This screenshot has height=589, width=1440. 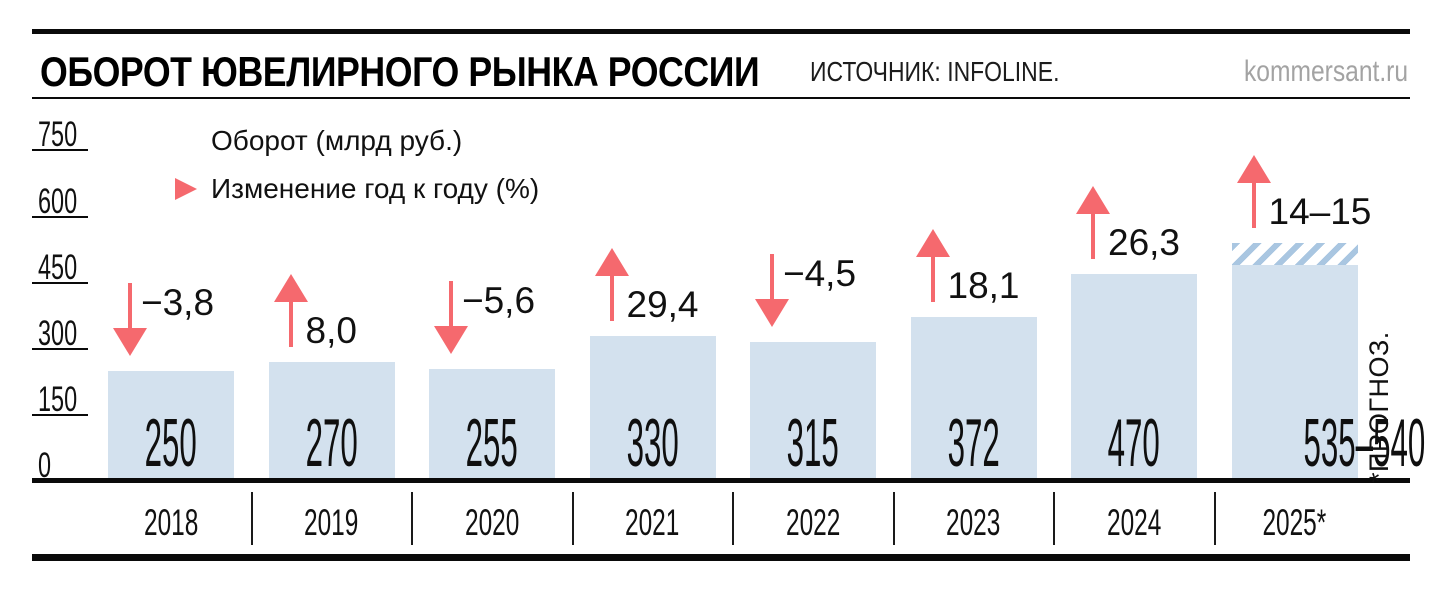 I want to click on site-label: kommersant.ru, so click(x=1325, y=71).